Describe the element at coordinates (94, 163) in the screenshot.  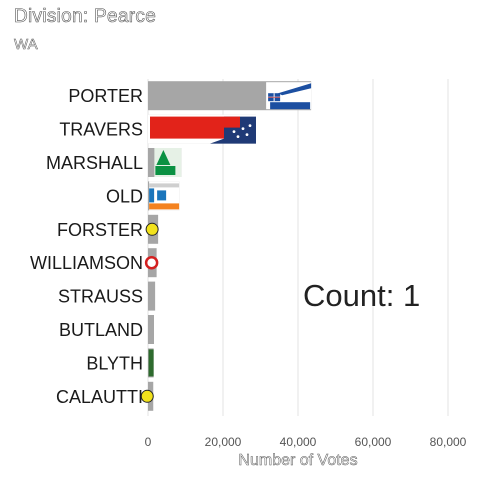
I see `candidate-label: MARSHALL` at that location.